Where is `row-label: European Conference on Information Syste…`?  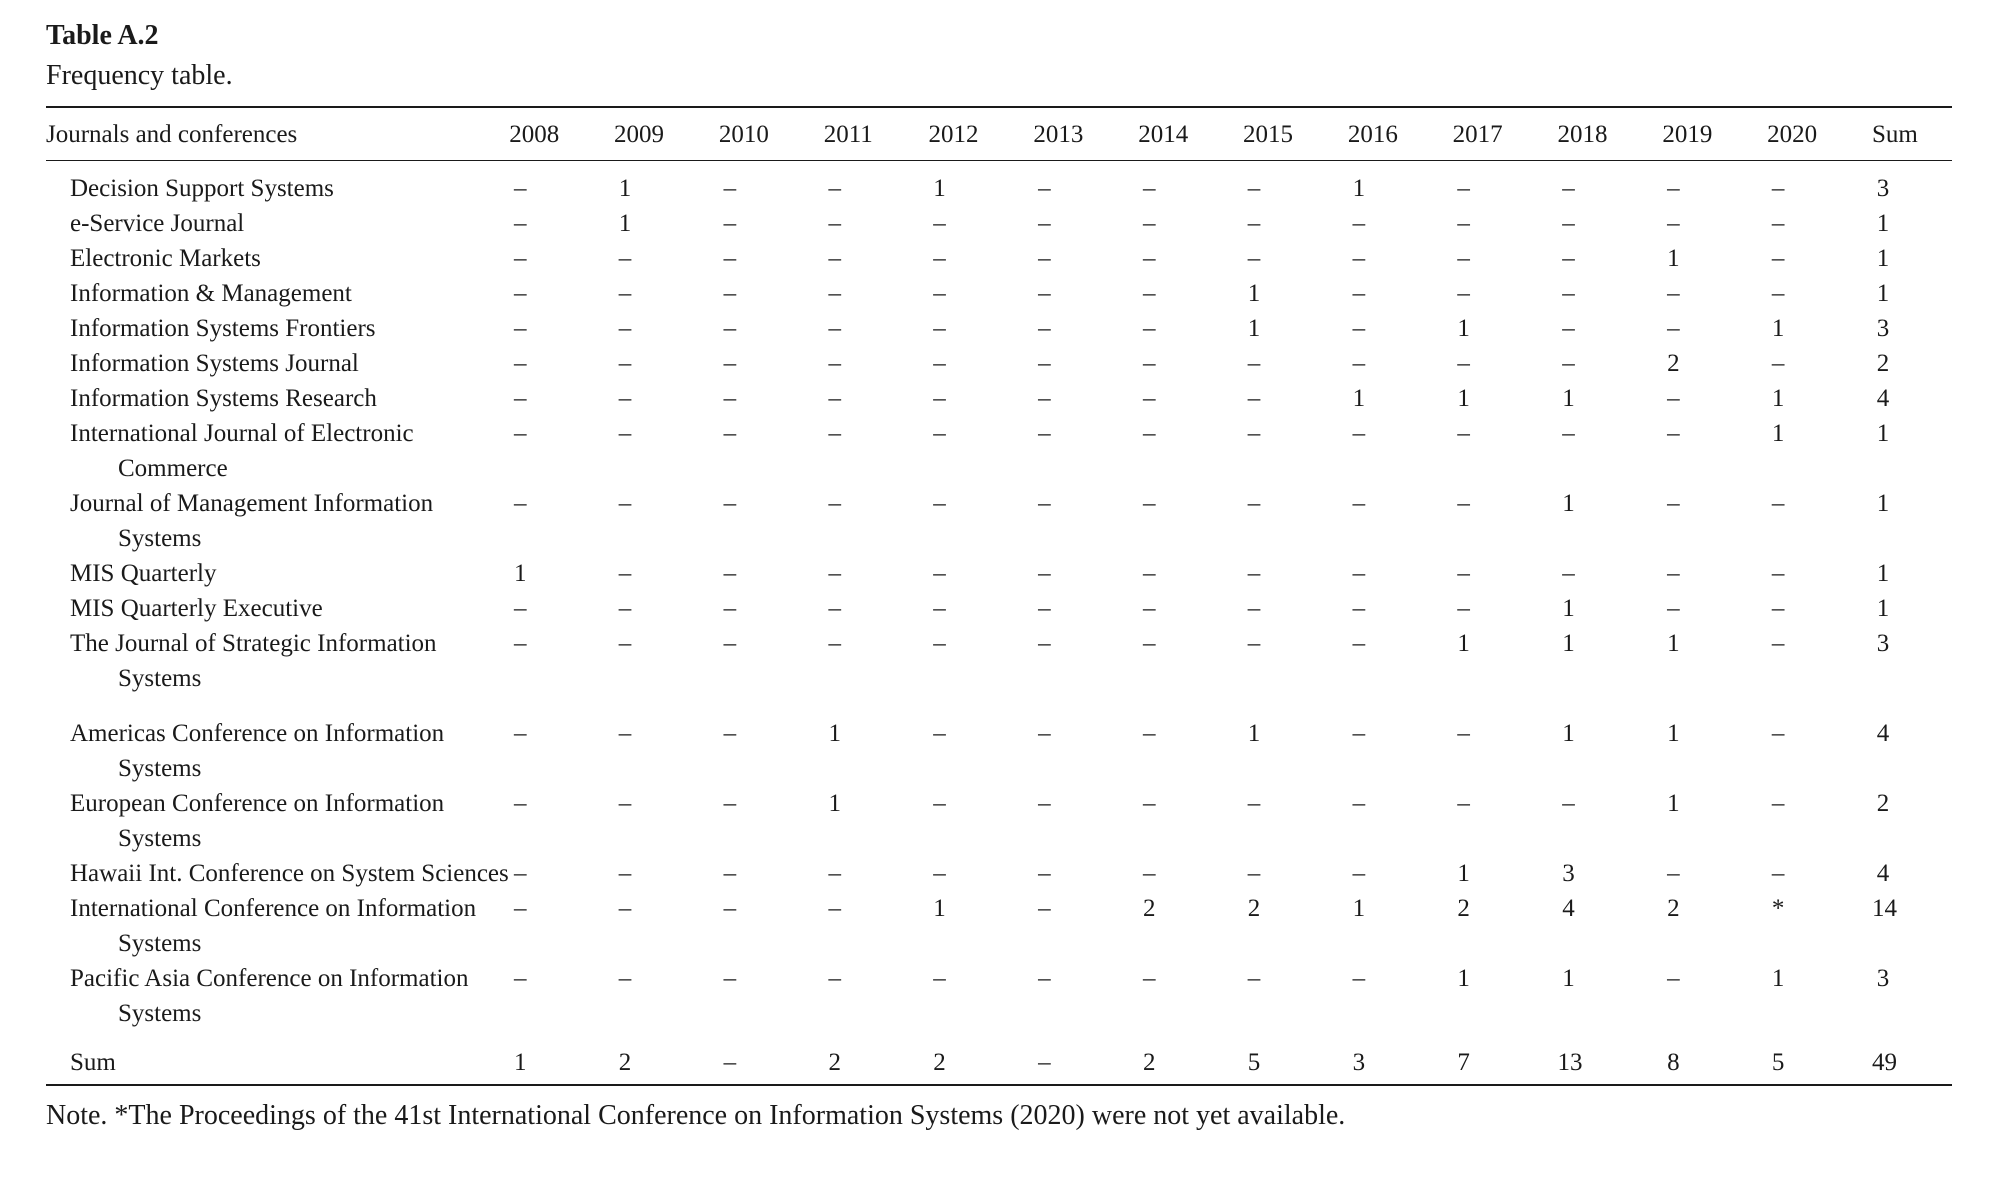
row-label: European Conference on Information Syste… is located at coordinates (257, 821).